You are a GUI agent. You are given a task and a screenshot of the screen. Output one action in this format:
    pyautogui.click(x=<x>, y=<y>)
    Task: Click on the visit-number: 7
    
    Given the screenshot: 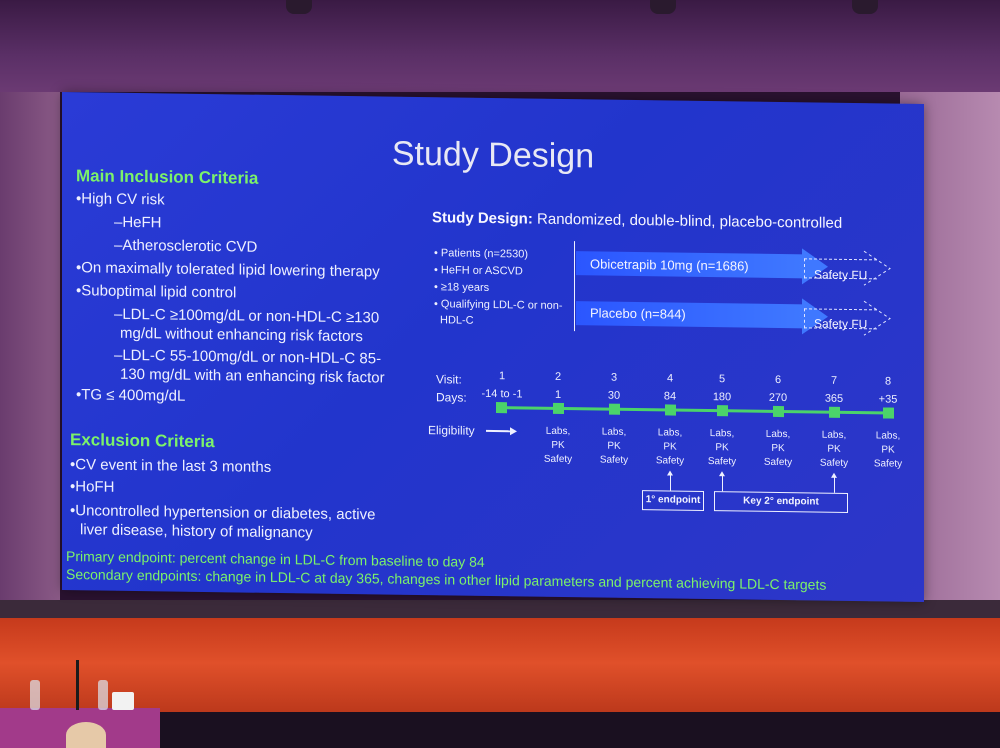 What is the action you would take?
    pyautogui.click(x=834, y=380)
    